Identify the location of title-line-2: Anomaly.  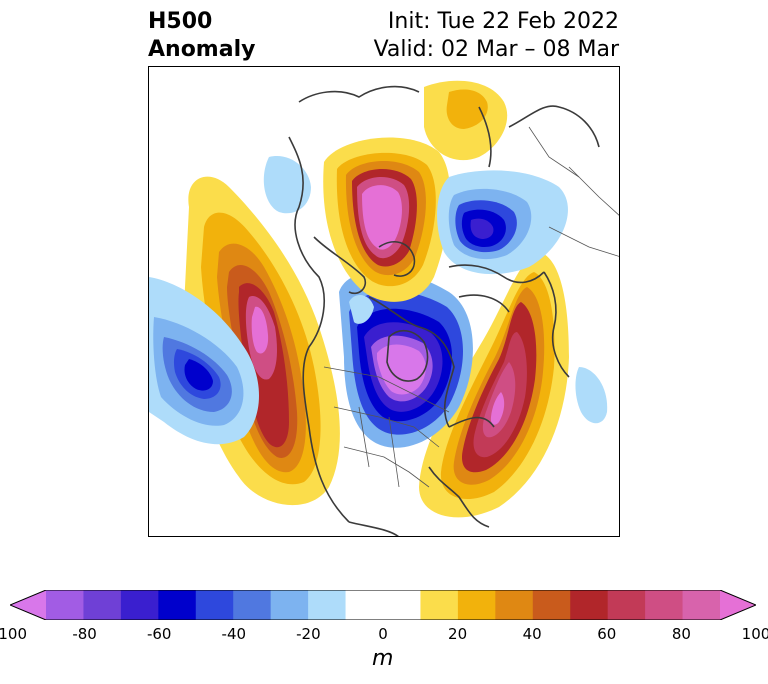
(202, 49).